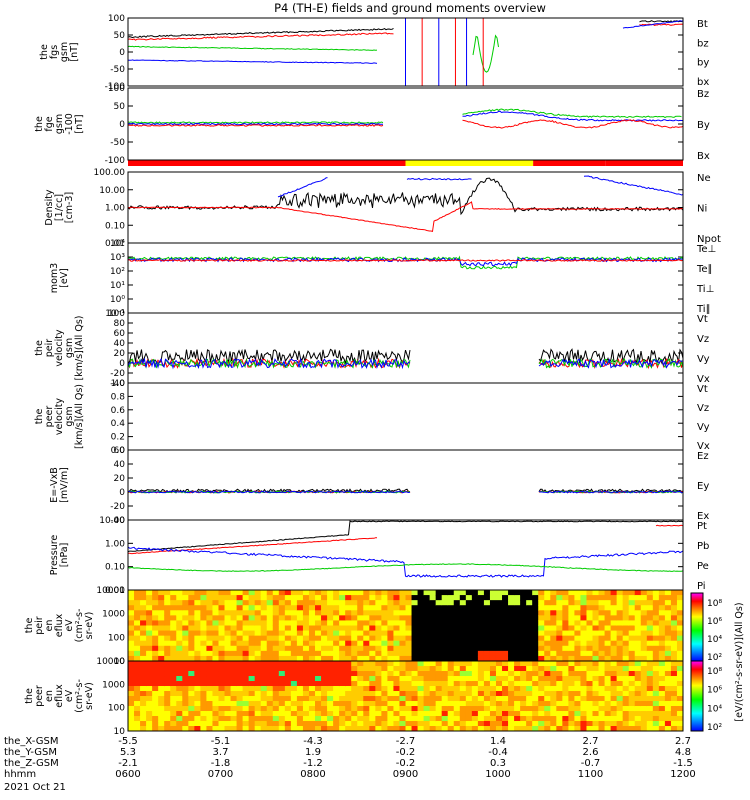  What do you see at coordinates (313, 741) in the screenshot?
I see `xaxis-value-x_gsm: -4.3` at bounding box center [313, 741].